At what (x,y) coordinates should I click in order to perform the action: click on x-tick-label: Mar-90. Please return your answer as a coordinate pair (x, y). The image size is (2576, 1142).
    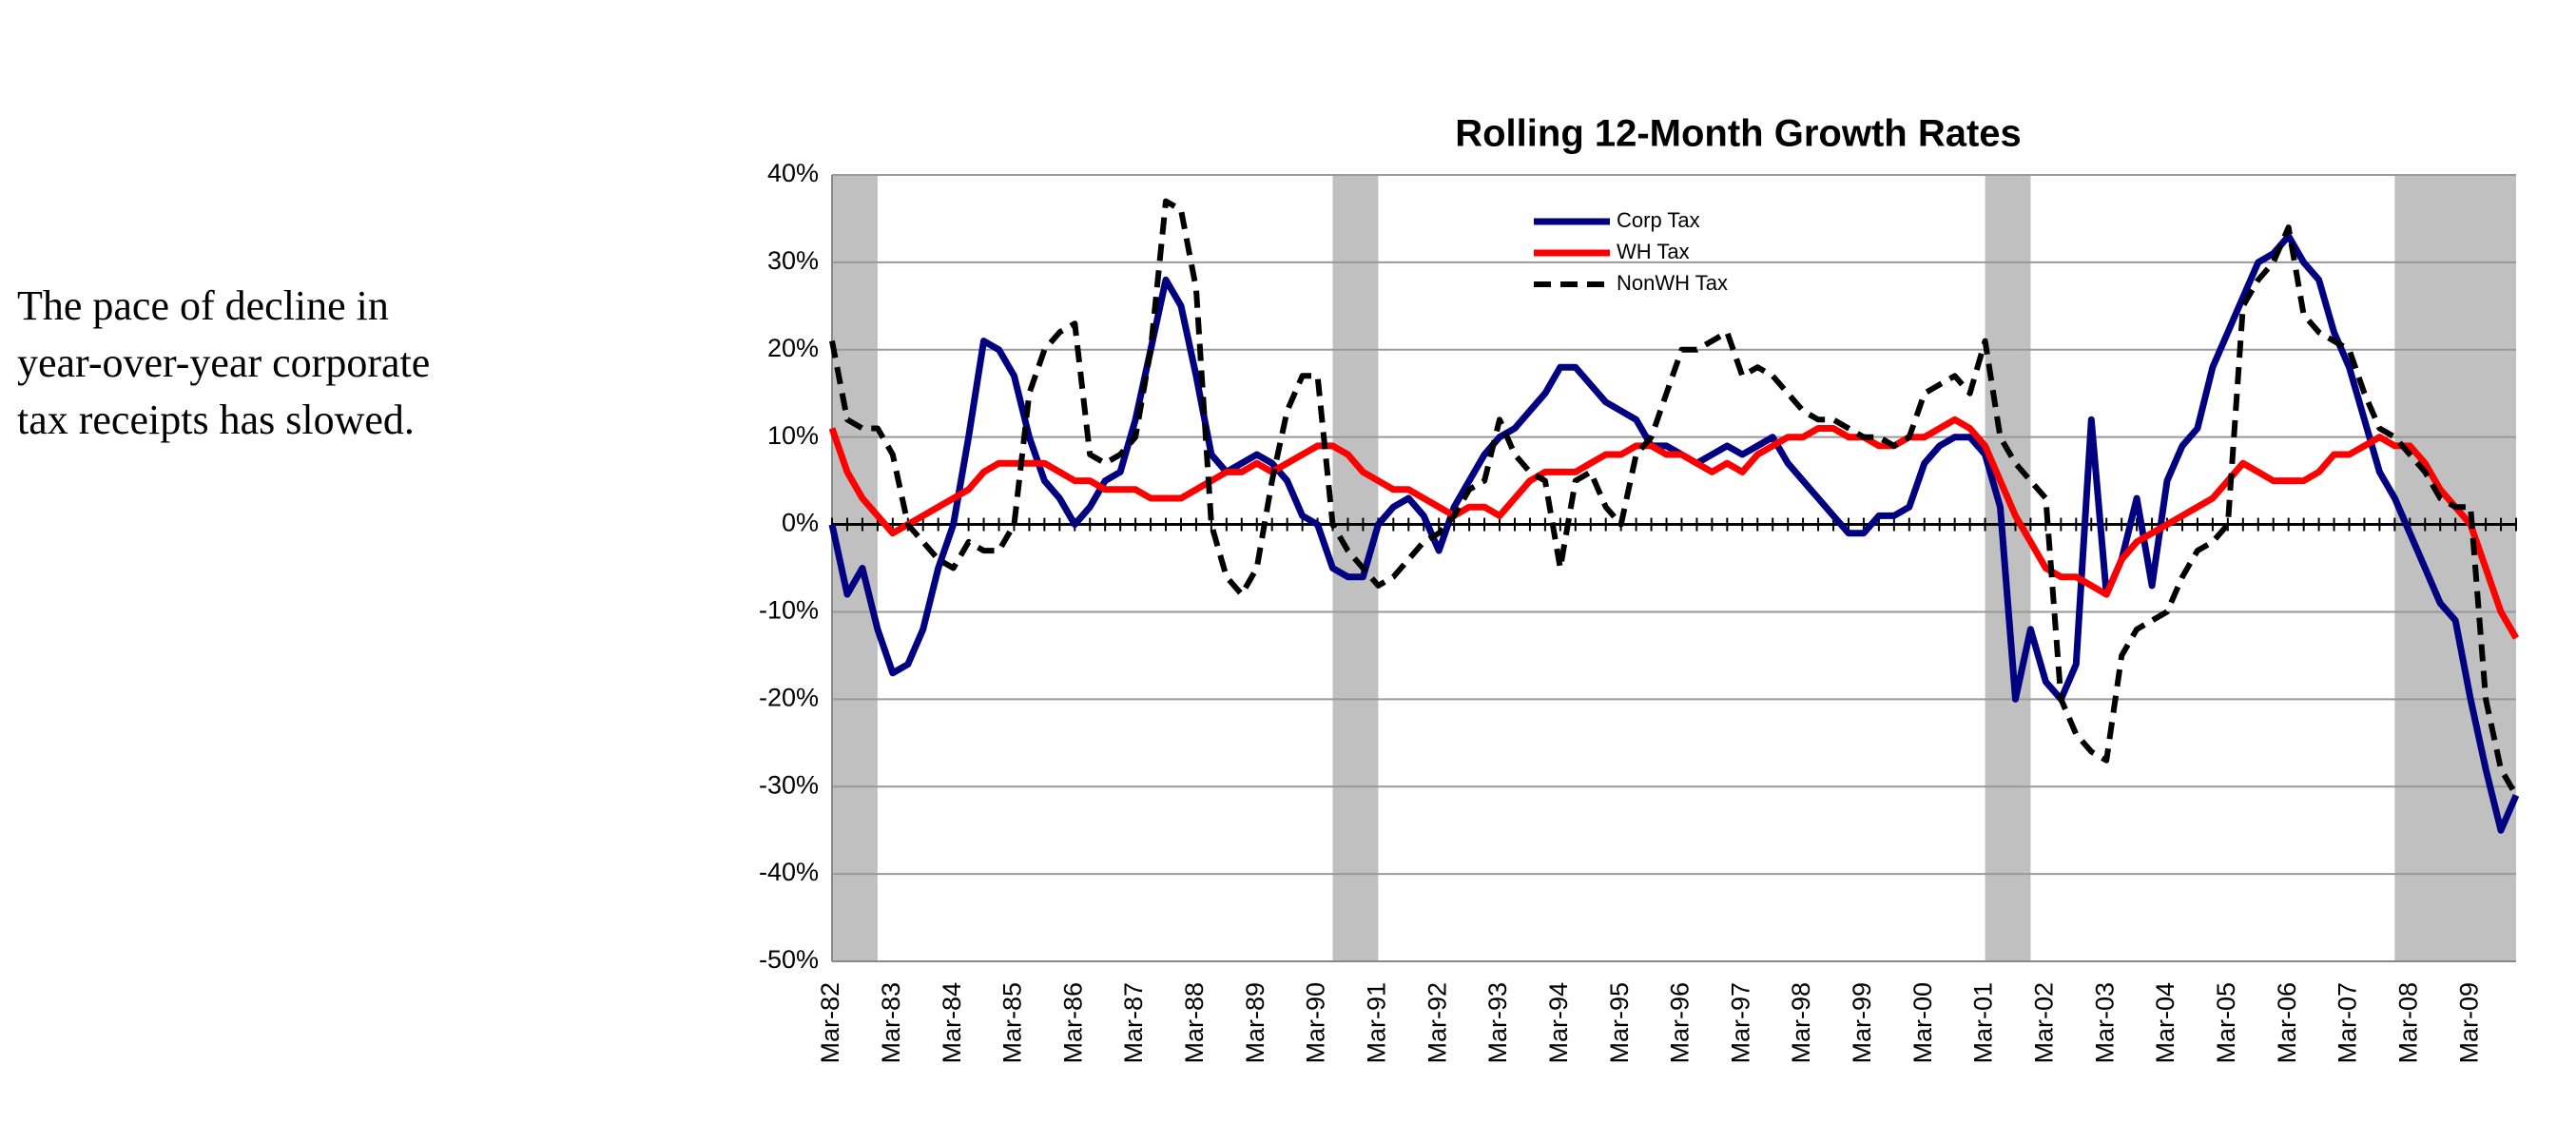
    Looking at the image, I should click on (1316, 1023).